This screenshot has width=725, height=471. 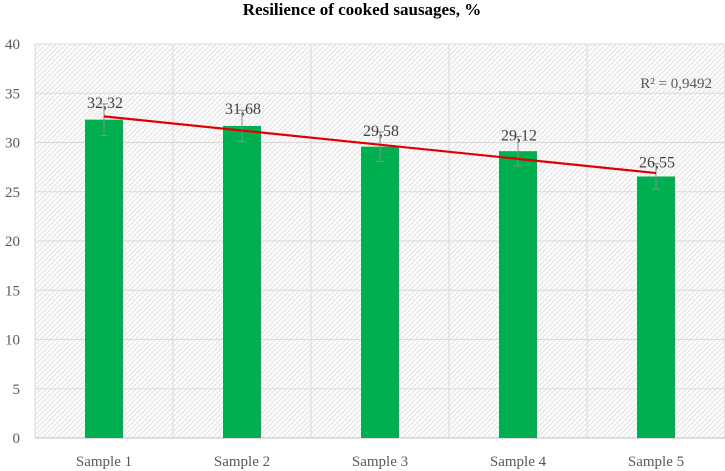 What do you see at coordinates (362, 9) in the screenshot?
I see `chart-title: Resilience of cooked sausages, %` at bounding box center [362, 9].